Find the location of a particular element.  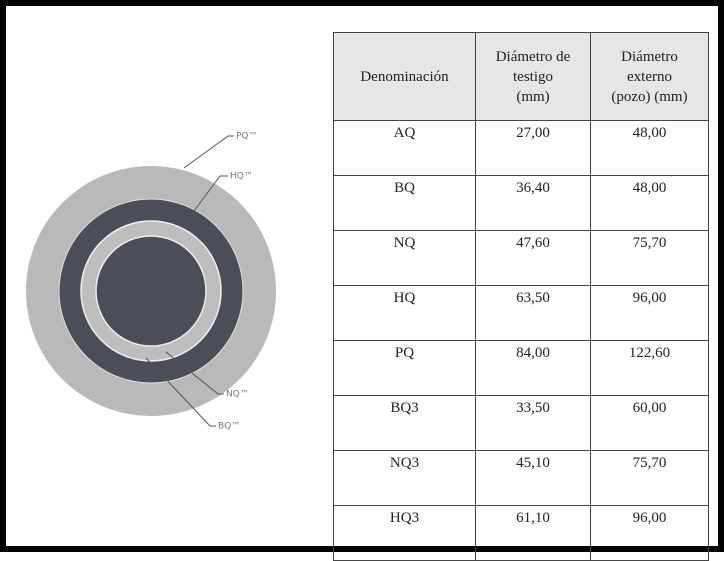

header-text: testigo is located at coordinates (533, 76).